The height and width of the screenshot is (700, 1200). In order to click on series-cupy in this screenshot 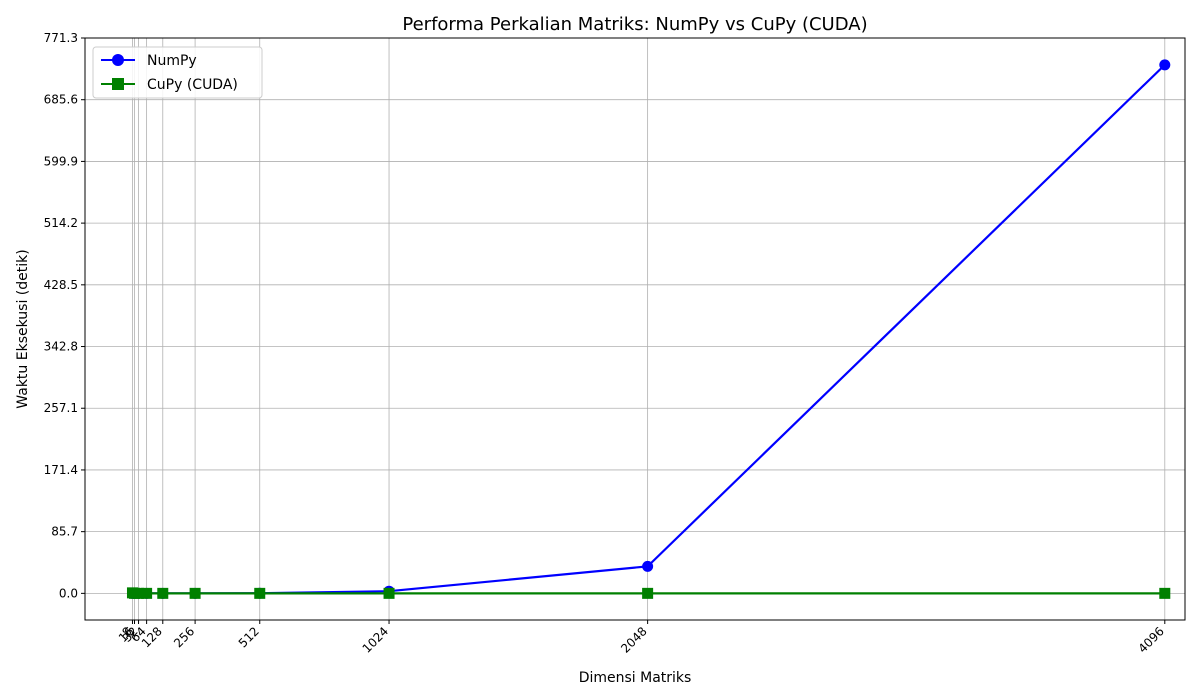, I will do `click(648, 593)`.